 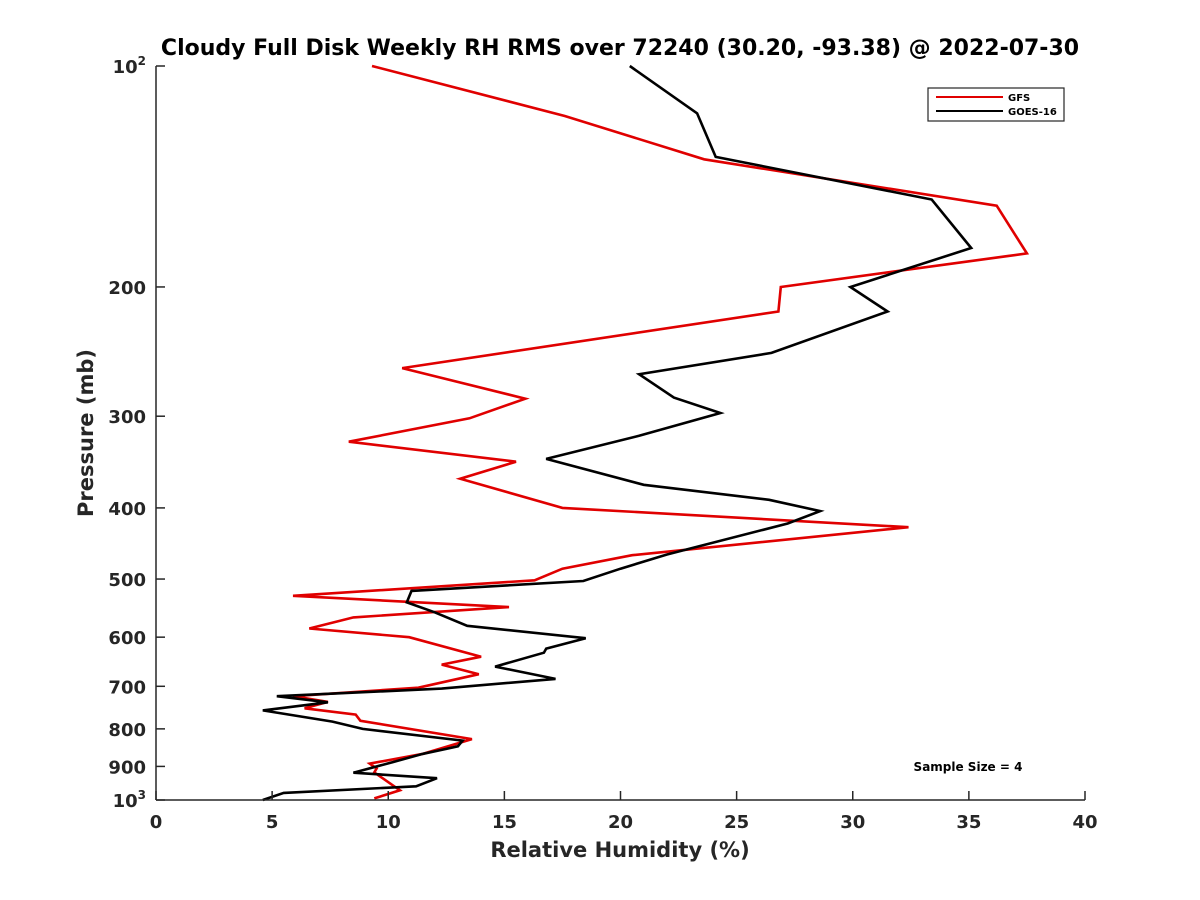 What do you see at coordinates (504, 822) in the screenshot?
I see `x-tick-label: 15` at bounding box center [504, 822].